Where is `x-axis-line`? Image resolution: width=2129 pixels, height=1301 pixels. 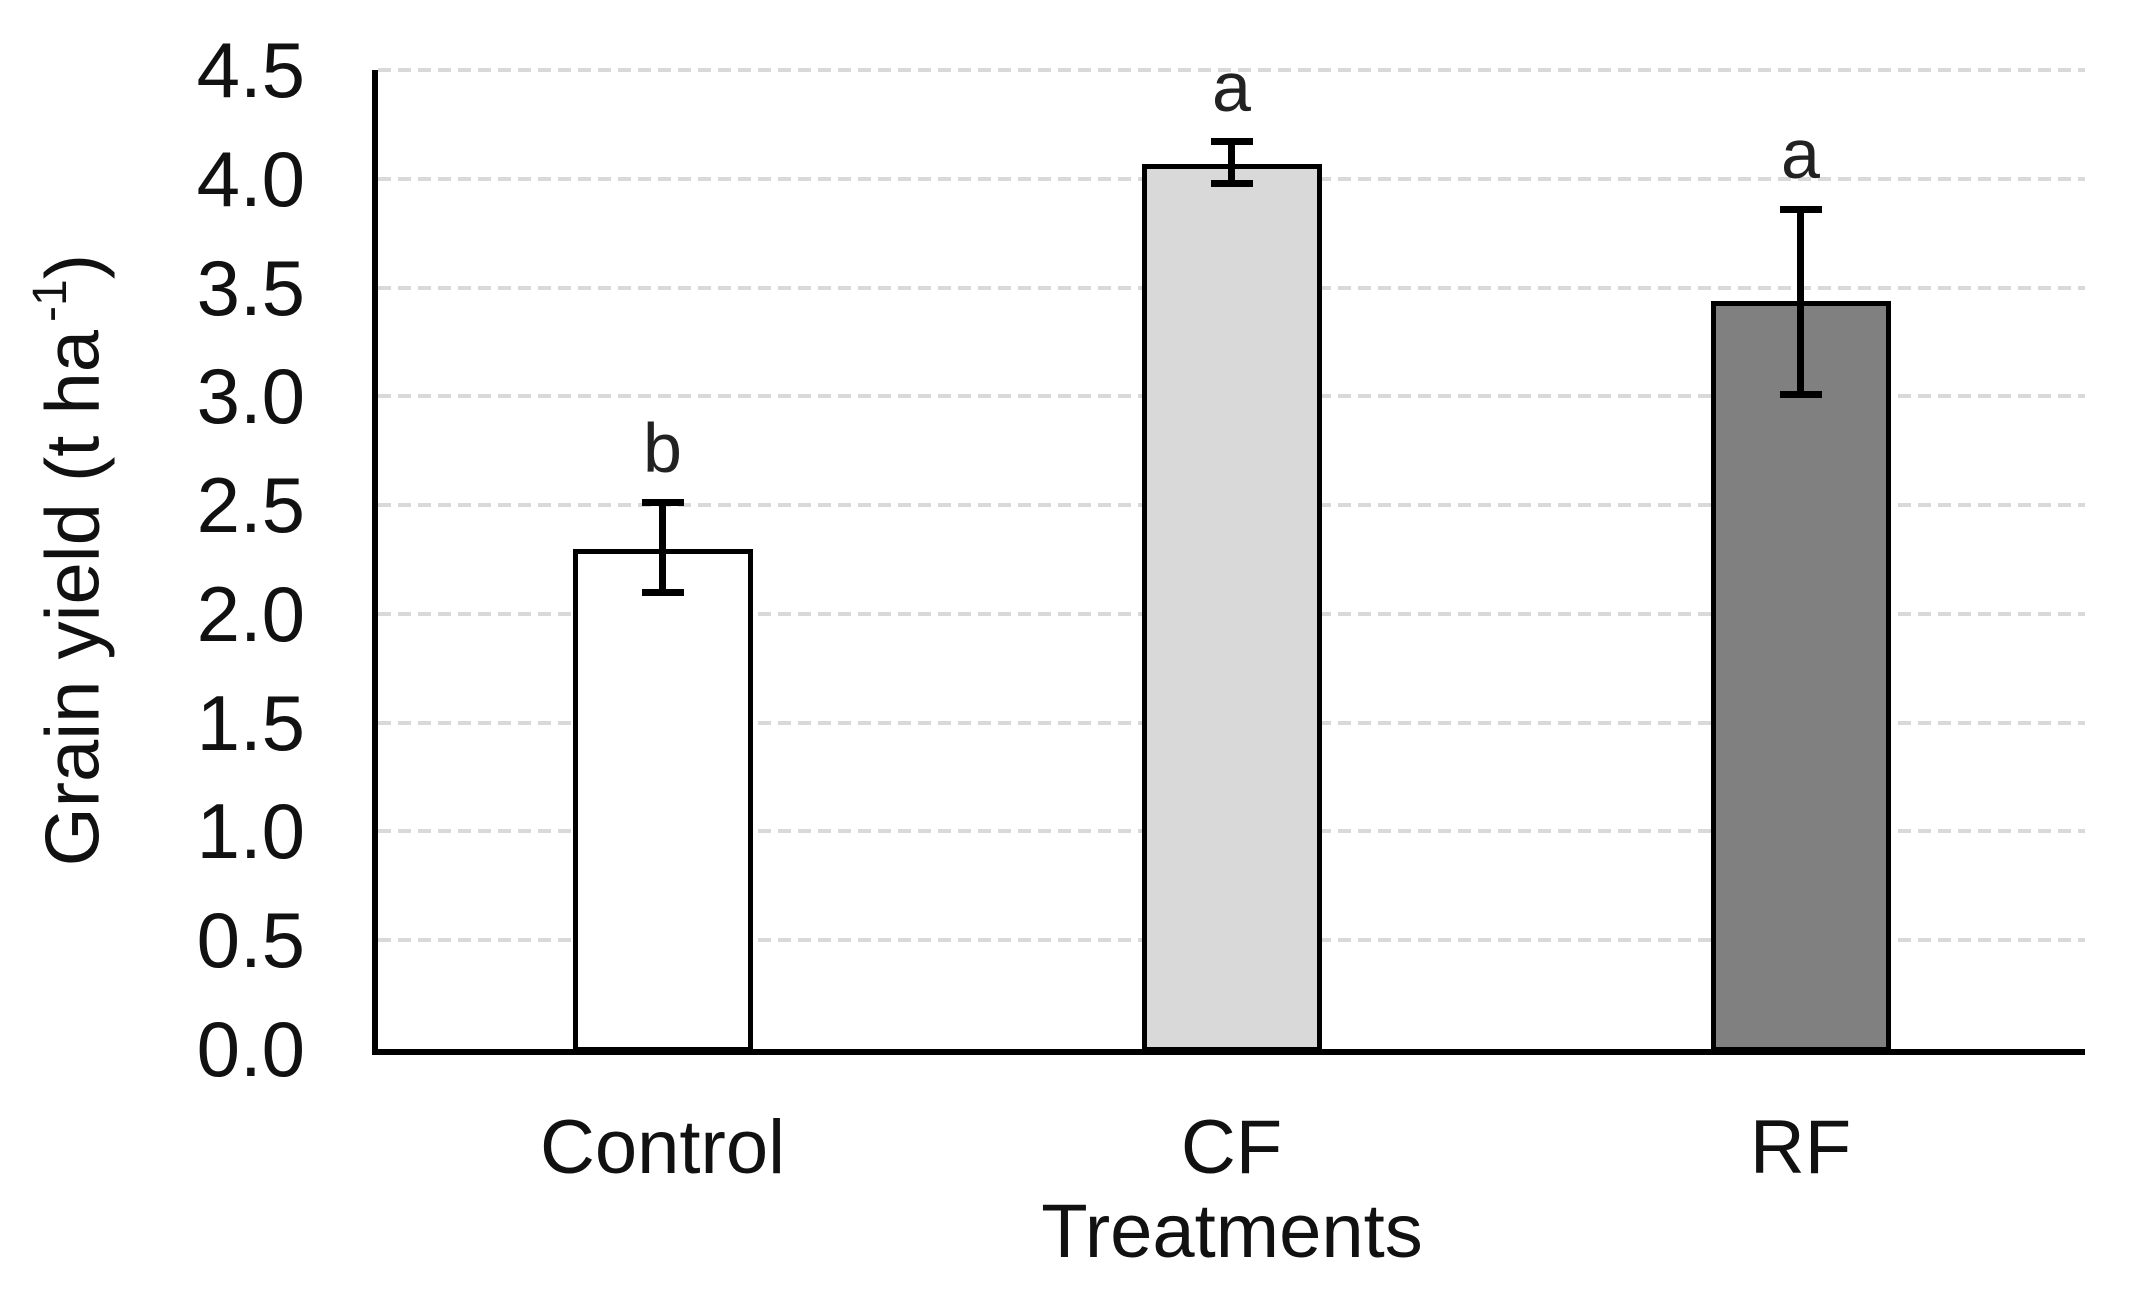 x-axis-line is located at coordinates (1228, 1052).